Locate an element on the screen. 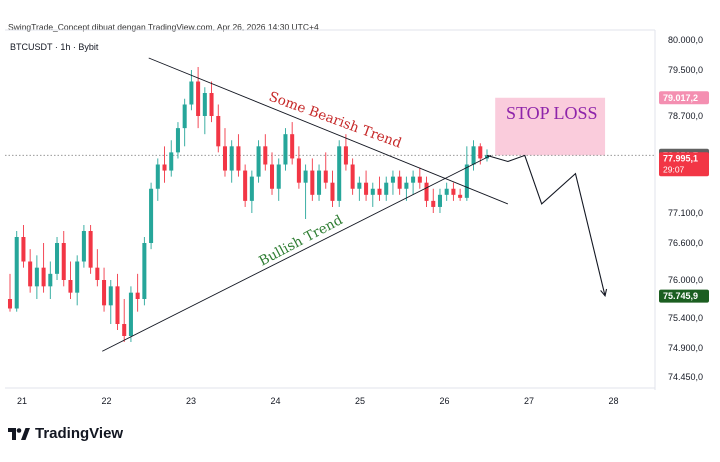 This screenshot has width=720, height=462. price-label-countdown: 29:07 is located at coordinates (674, 170).